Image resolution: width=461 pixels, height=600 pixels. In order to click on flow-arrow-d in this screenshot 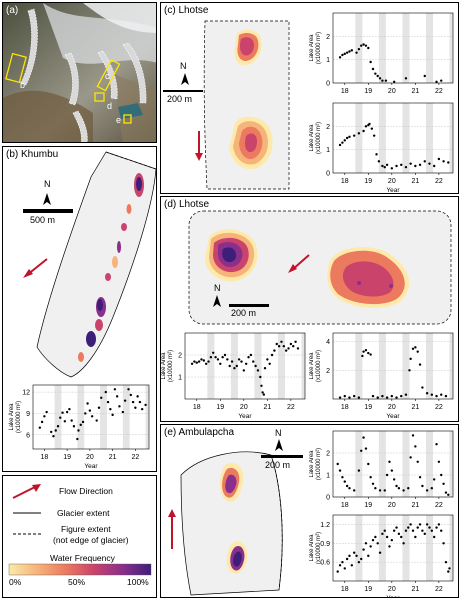, I will do `click(299, 263)`.